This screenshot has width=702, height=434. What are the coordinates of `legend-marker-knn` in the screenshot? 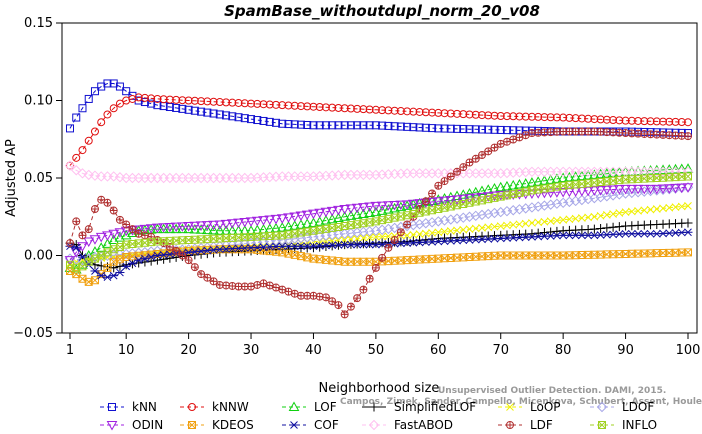 It's located at (112, 407).